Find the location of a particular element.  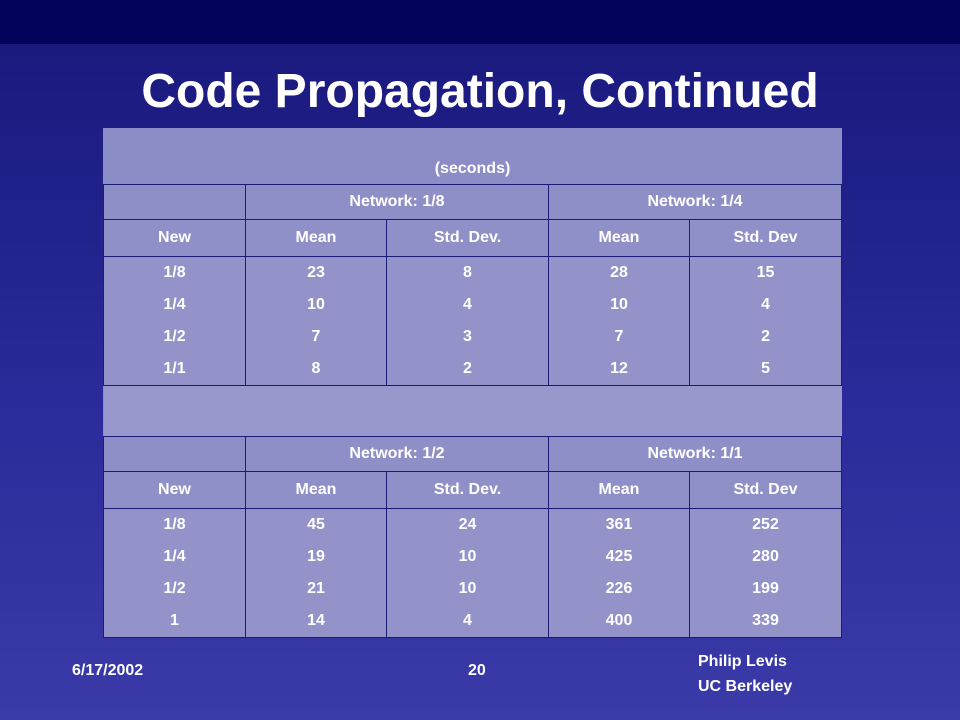

table-row: 1/4 19 10 425 280 is located at coordinates (473, 557).